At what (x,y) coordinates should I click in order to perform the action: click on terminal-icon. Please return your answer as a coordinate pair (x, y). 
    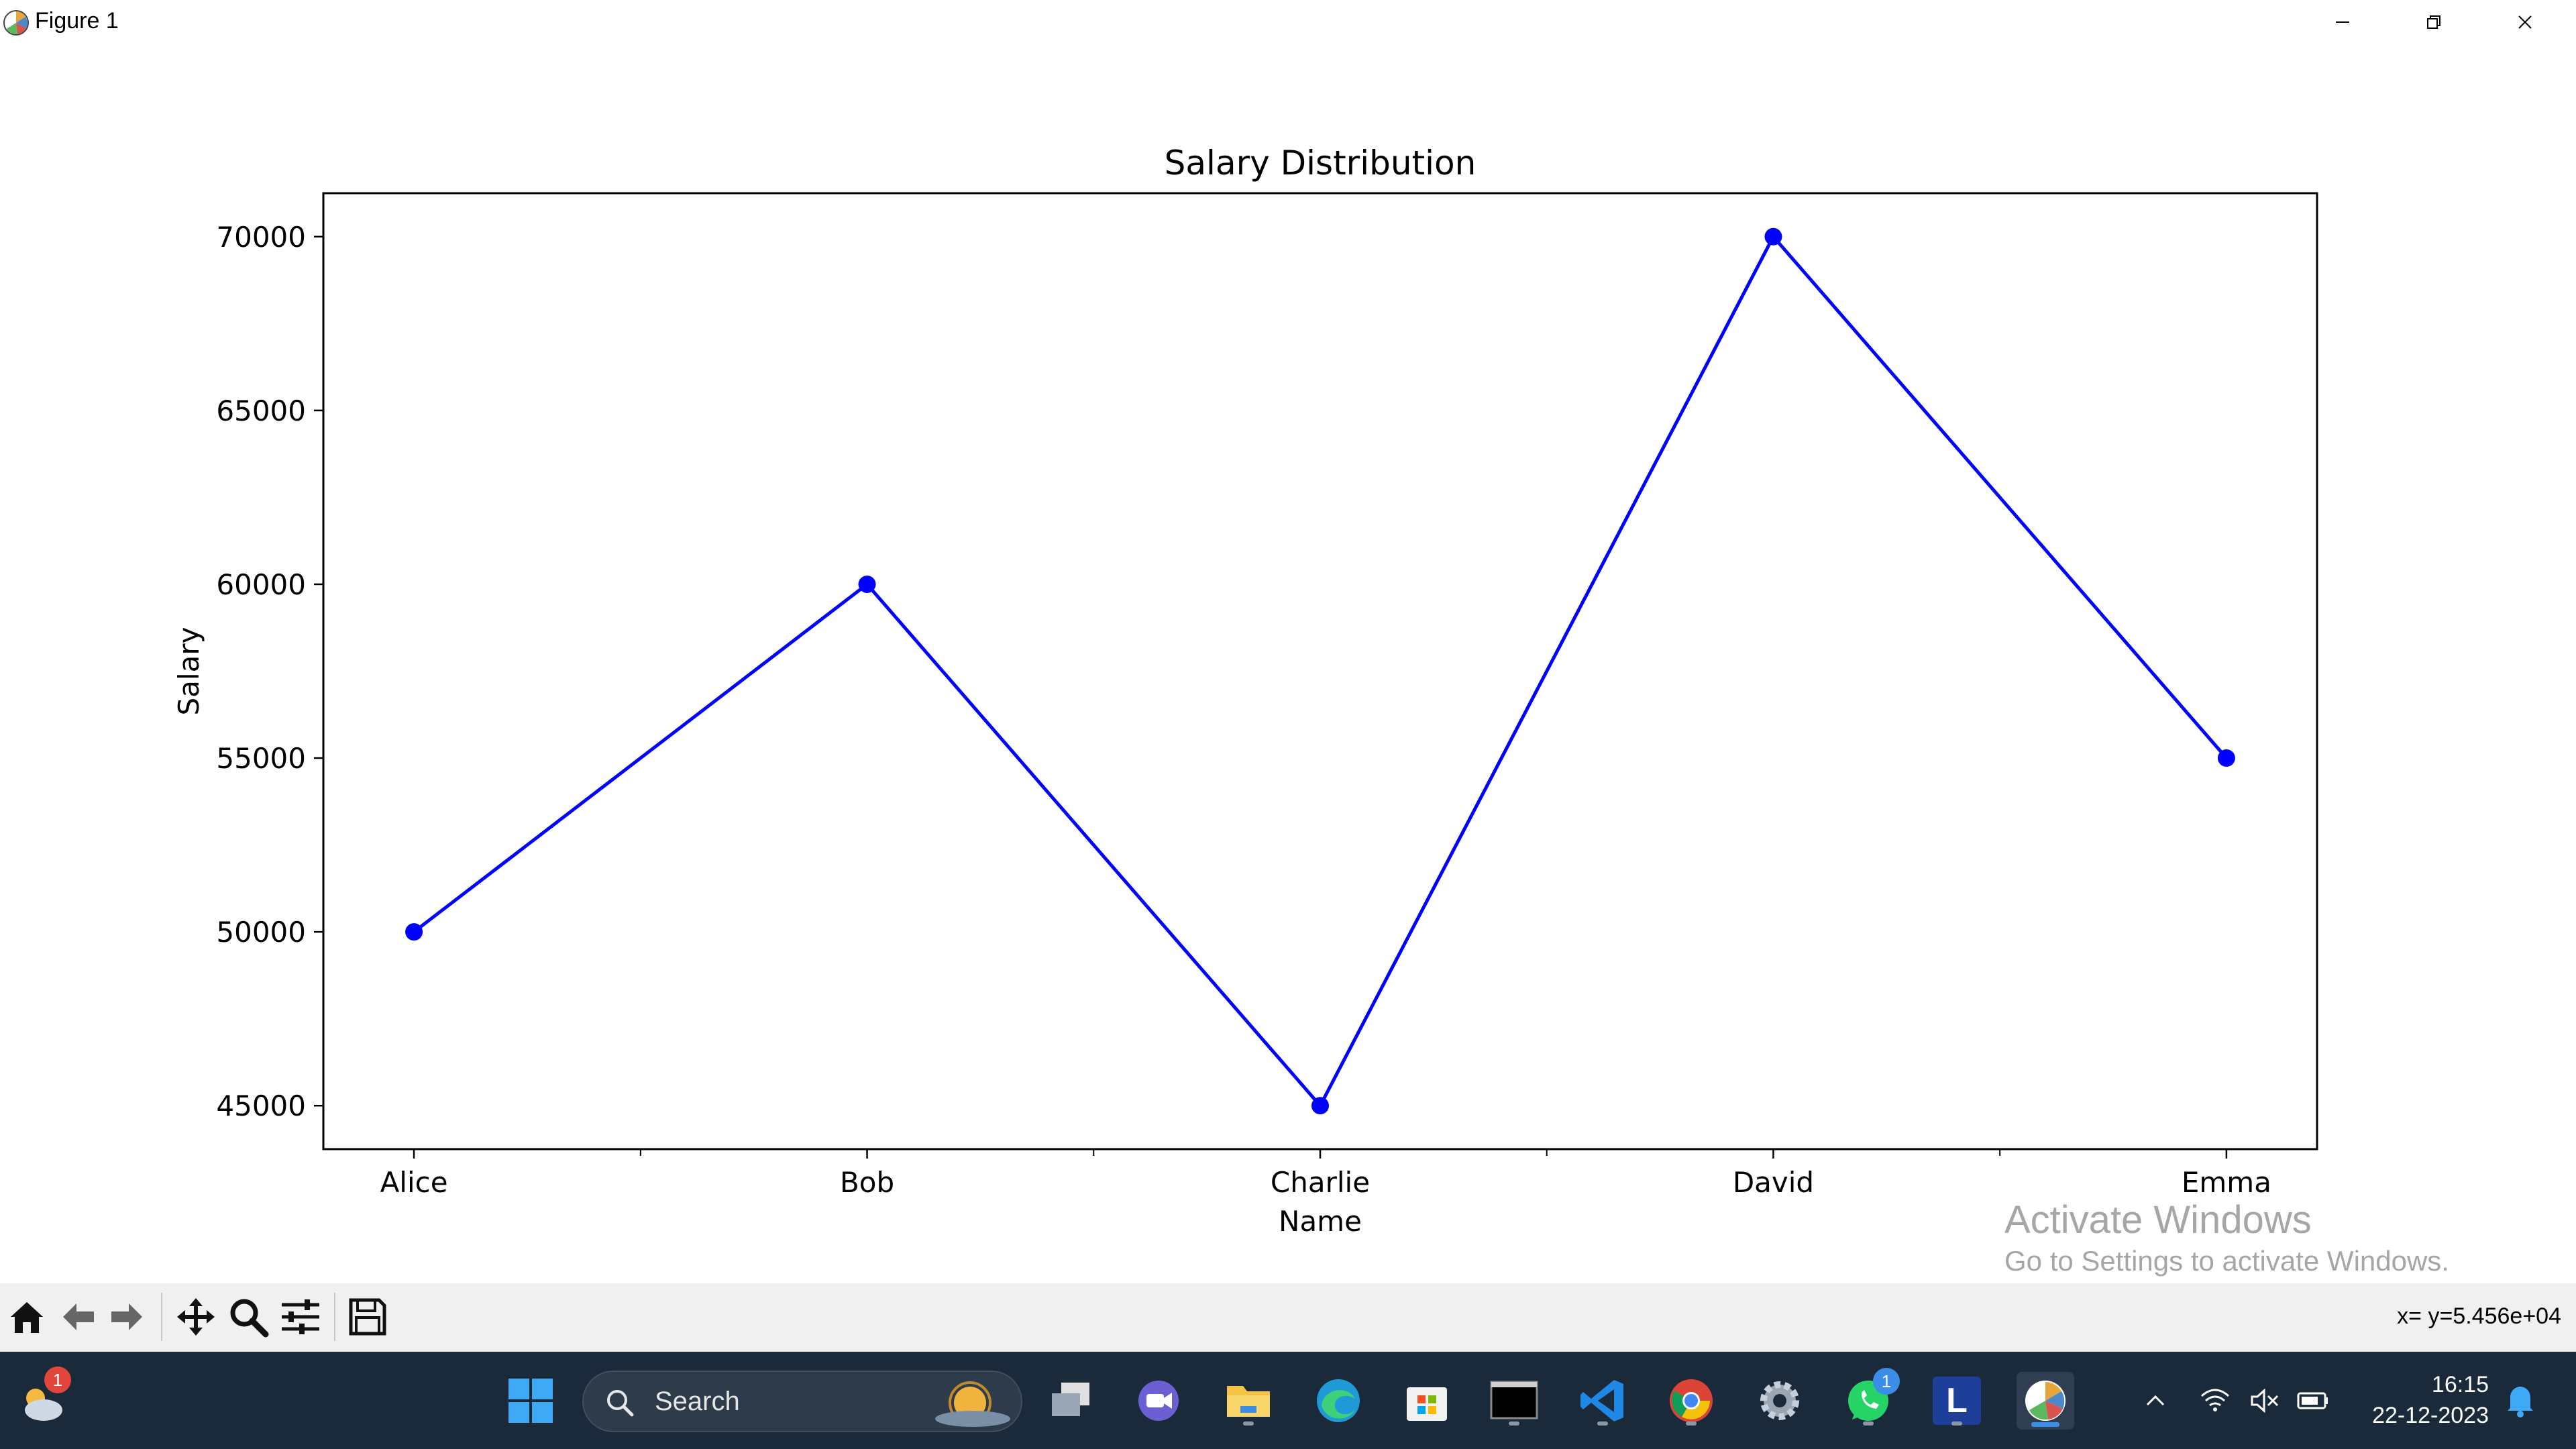
    Looking at the image, I should click on (1514, 1400).